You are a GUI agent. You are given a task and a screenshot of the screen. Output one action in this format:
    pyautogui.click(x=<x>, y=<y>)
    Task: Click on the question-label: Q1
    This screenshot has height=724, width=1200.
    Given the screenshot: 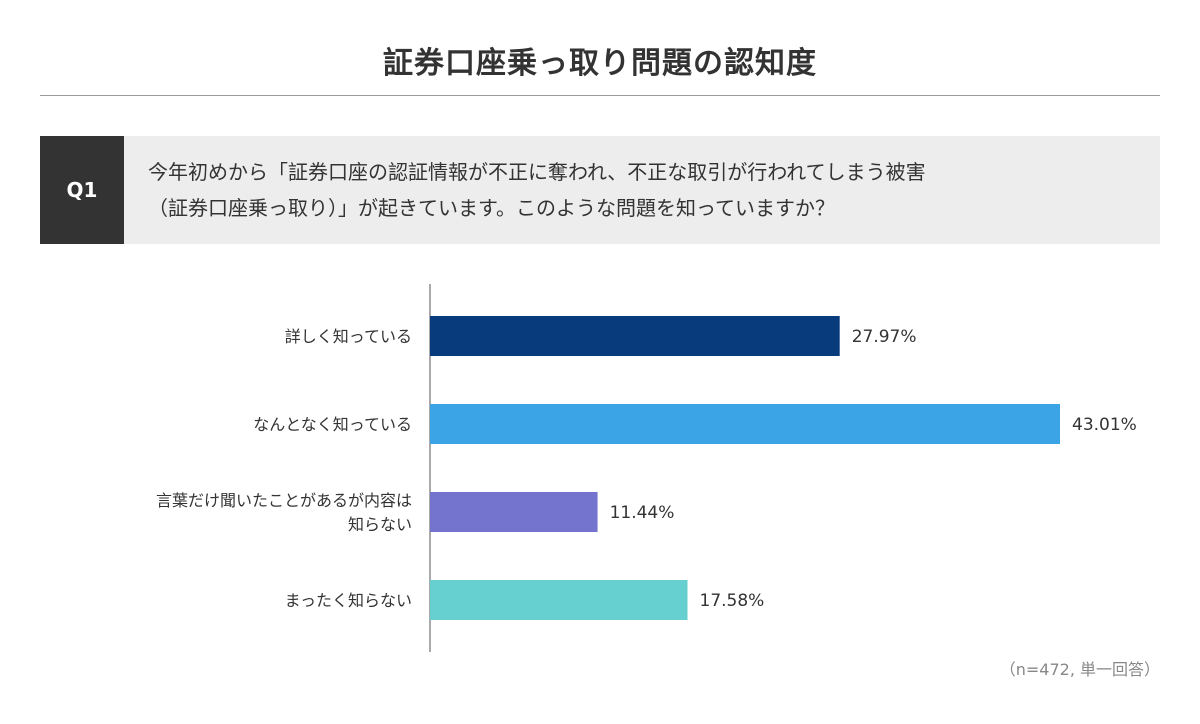 What is the action you would take?
    pyautogui.click(x=82, y=190)
    